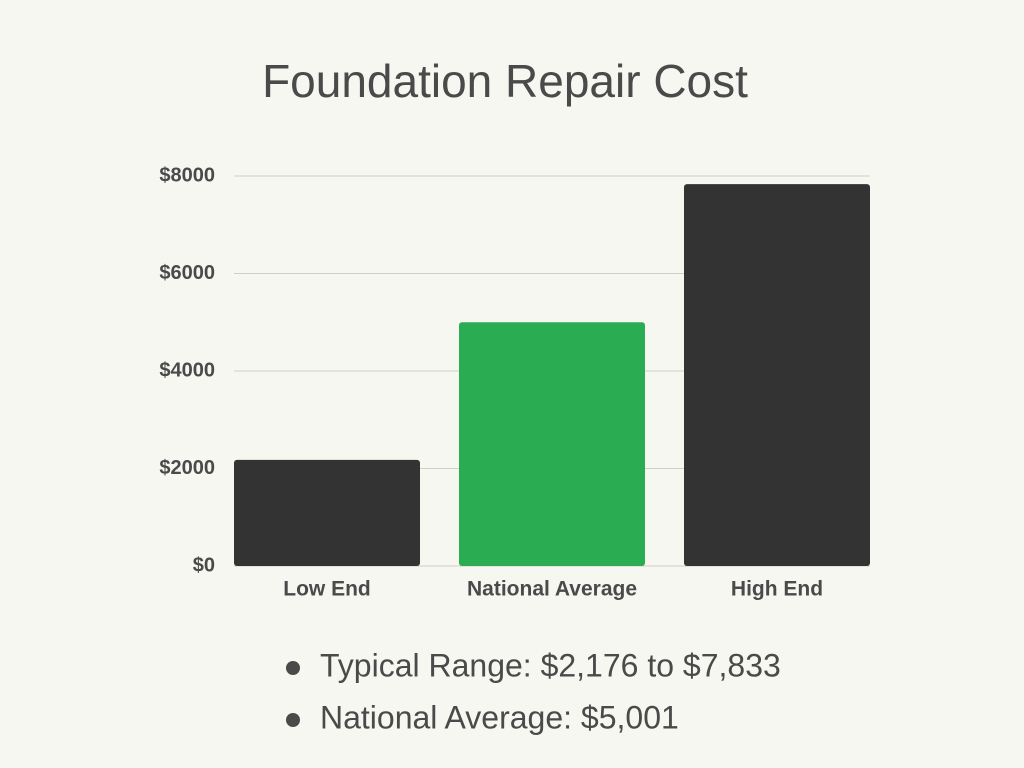 The image size is (1024, 768). I want to click on y-tick-label: $8000, so click(187, 175).